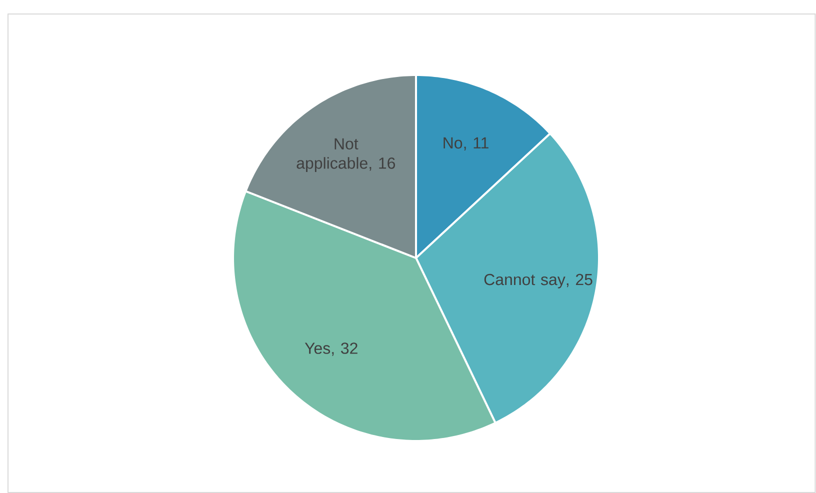 This screenshot has height=493, width=816. I want to click on slice-label: Cannot say, so click(525, 281).